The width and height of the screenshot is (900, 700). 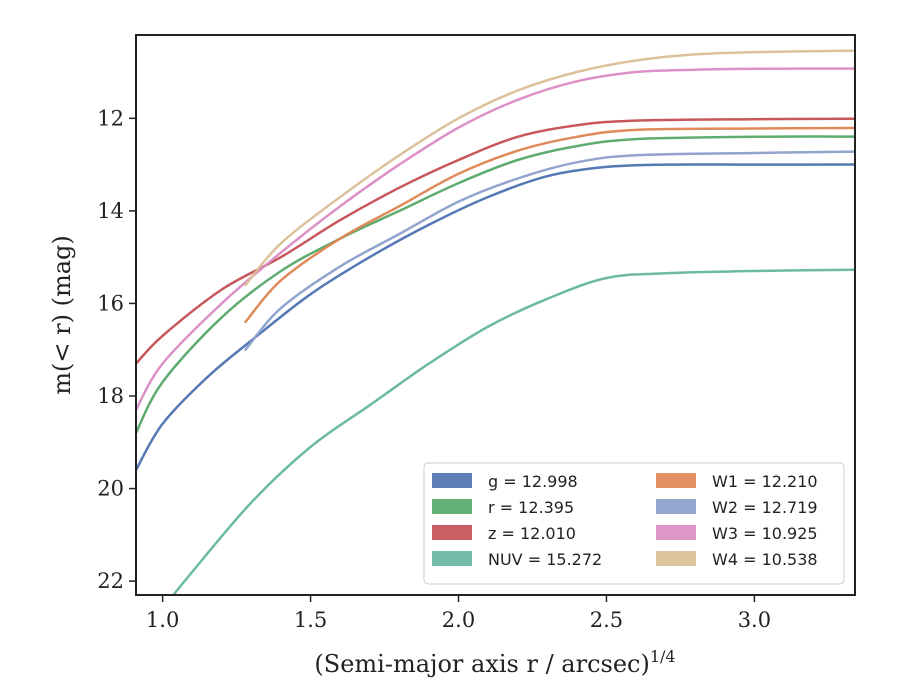 I want to click on y-tick-label: 22, so click(x=110, y=581).